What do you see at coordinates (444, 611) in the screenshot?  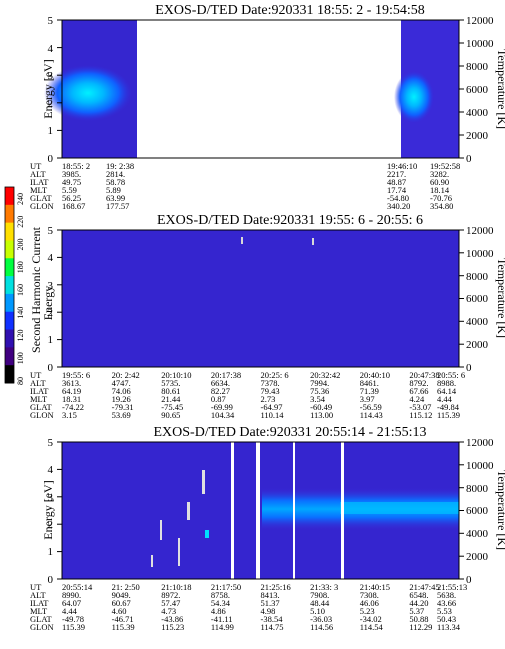 I see `panel-3-c8-mlt: 5.53` at bounding box center [444, 611].